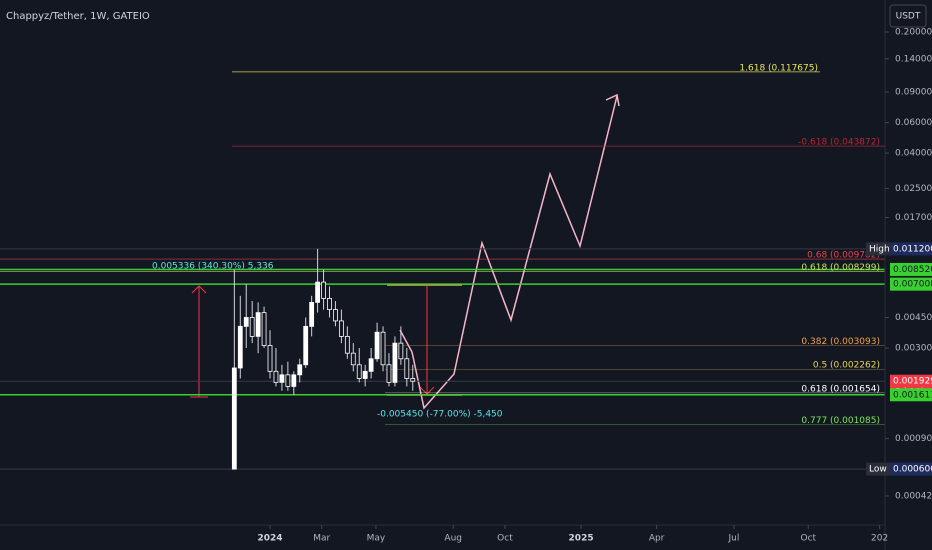  What do you see at coordinates (913, 496) in the screenshot?
I see `y-tick-label: 0.000420` at bounding box center [913, 496].